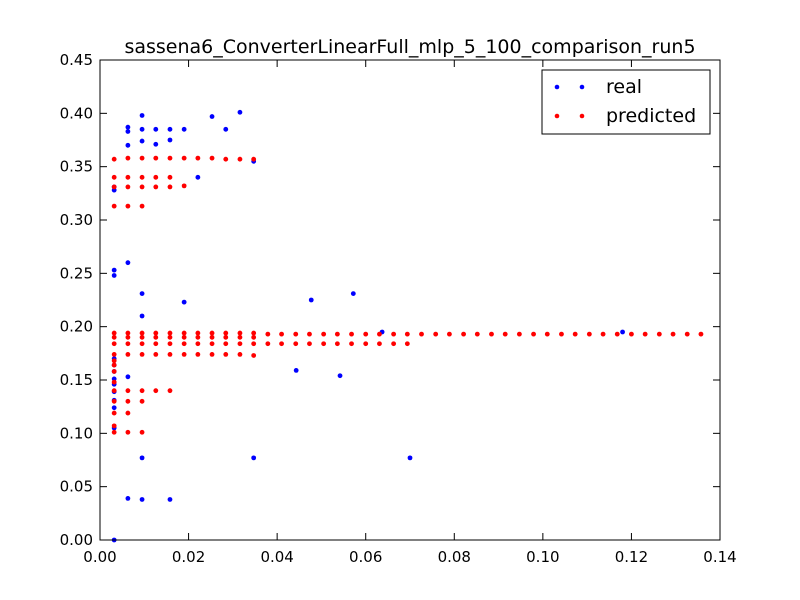 The height and width of the screenshot is (600, 800). I want to click on y-tick-label: 0.20, so click(76, 327).